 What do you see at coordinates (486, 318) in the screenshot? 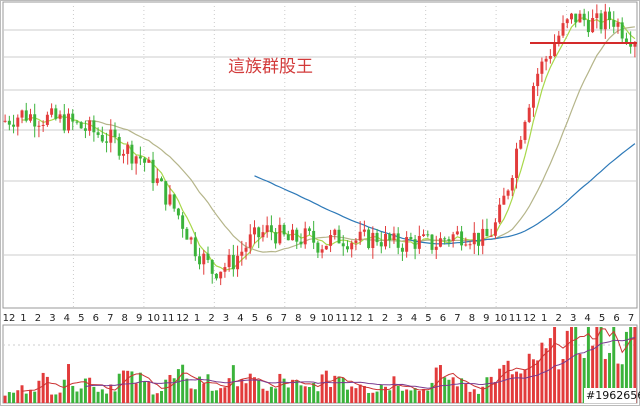
I see `x-tick-label: 9` at bounding box center [486, 318].